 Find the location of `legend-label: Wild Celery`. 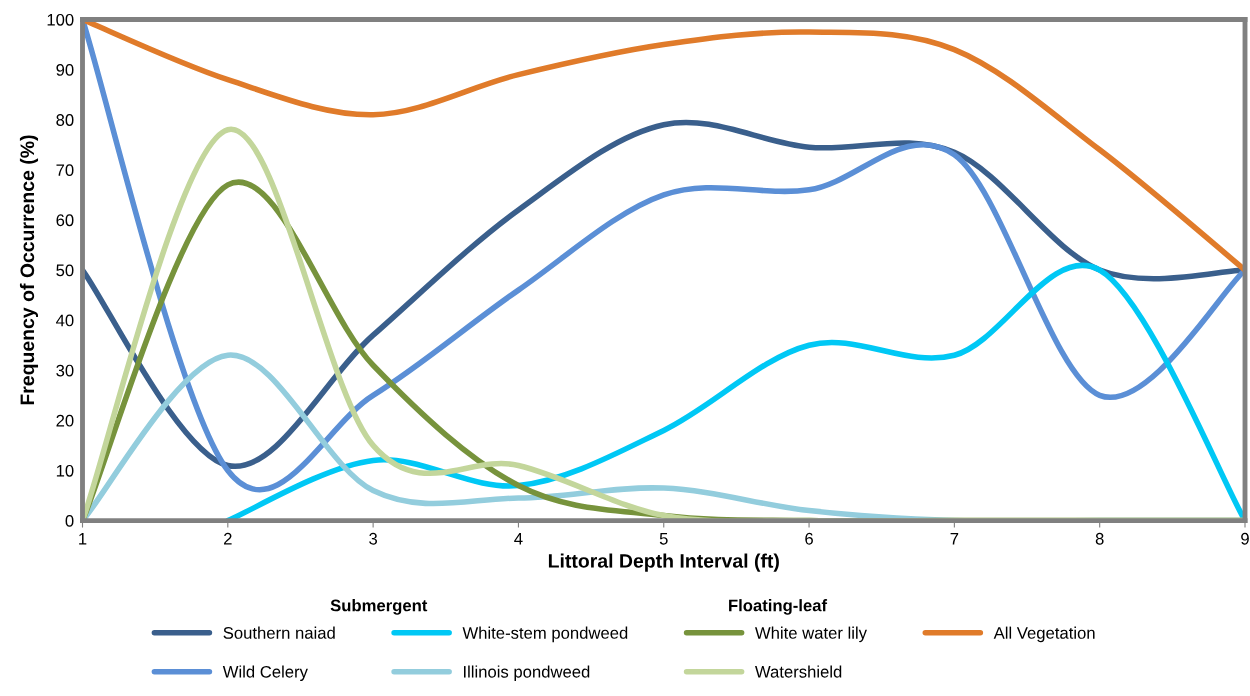

legend-label: Wild Celery is located at coordinates (265, 673).